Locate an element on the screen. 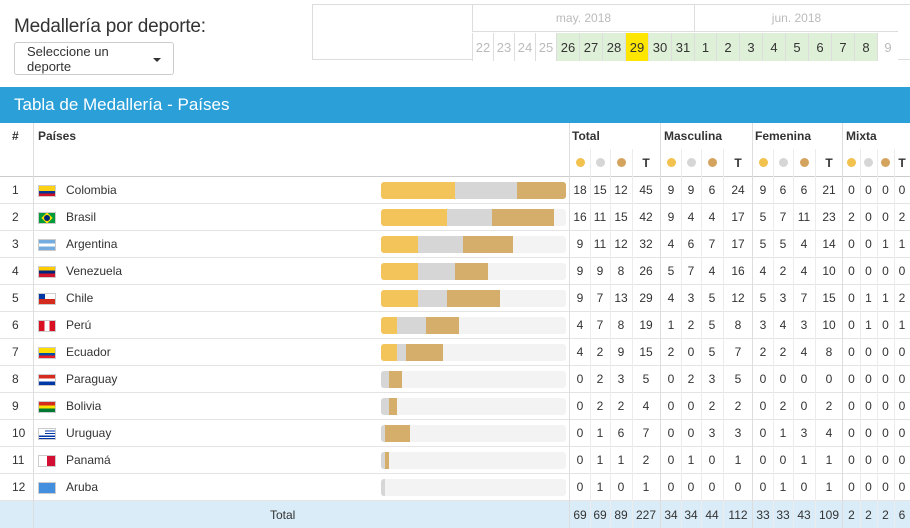 Image resolution: width=910 pixels, height=528 pixels. table-row: 7 Ecuador 4 2 9 15 2 0 5 7 2 2 4 8 0 0 0 0 is located at coordinates (455, 352).